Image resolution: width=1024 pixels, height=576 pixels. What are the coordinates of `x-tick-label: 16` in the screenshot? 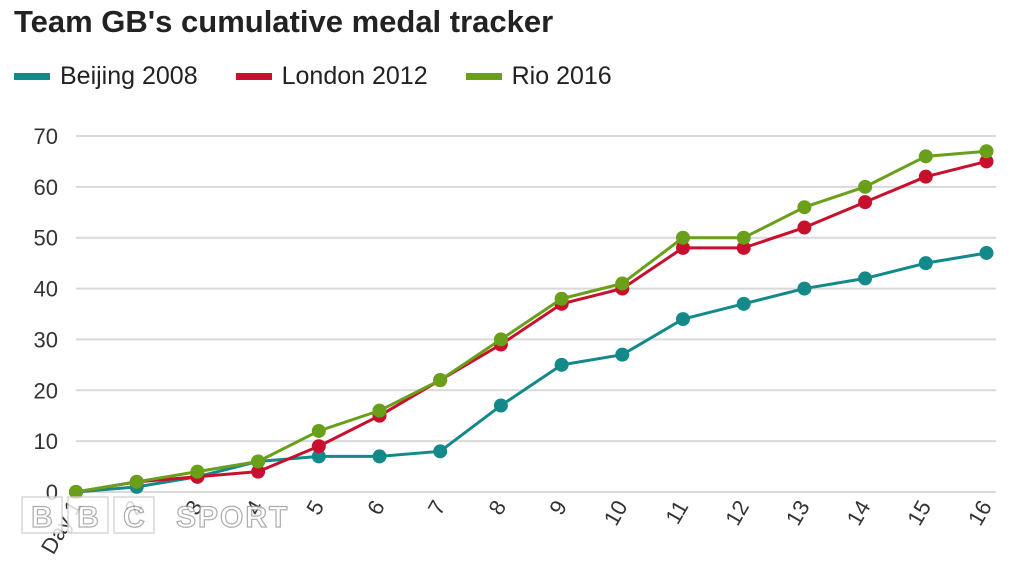 It's located at (980, 513).